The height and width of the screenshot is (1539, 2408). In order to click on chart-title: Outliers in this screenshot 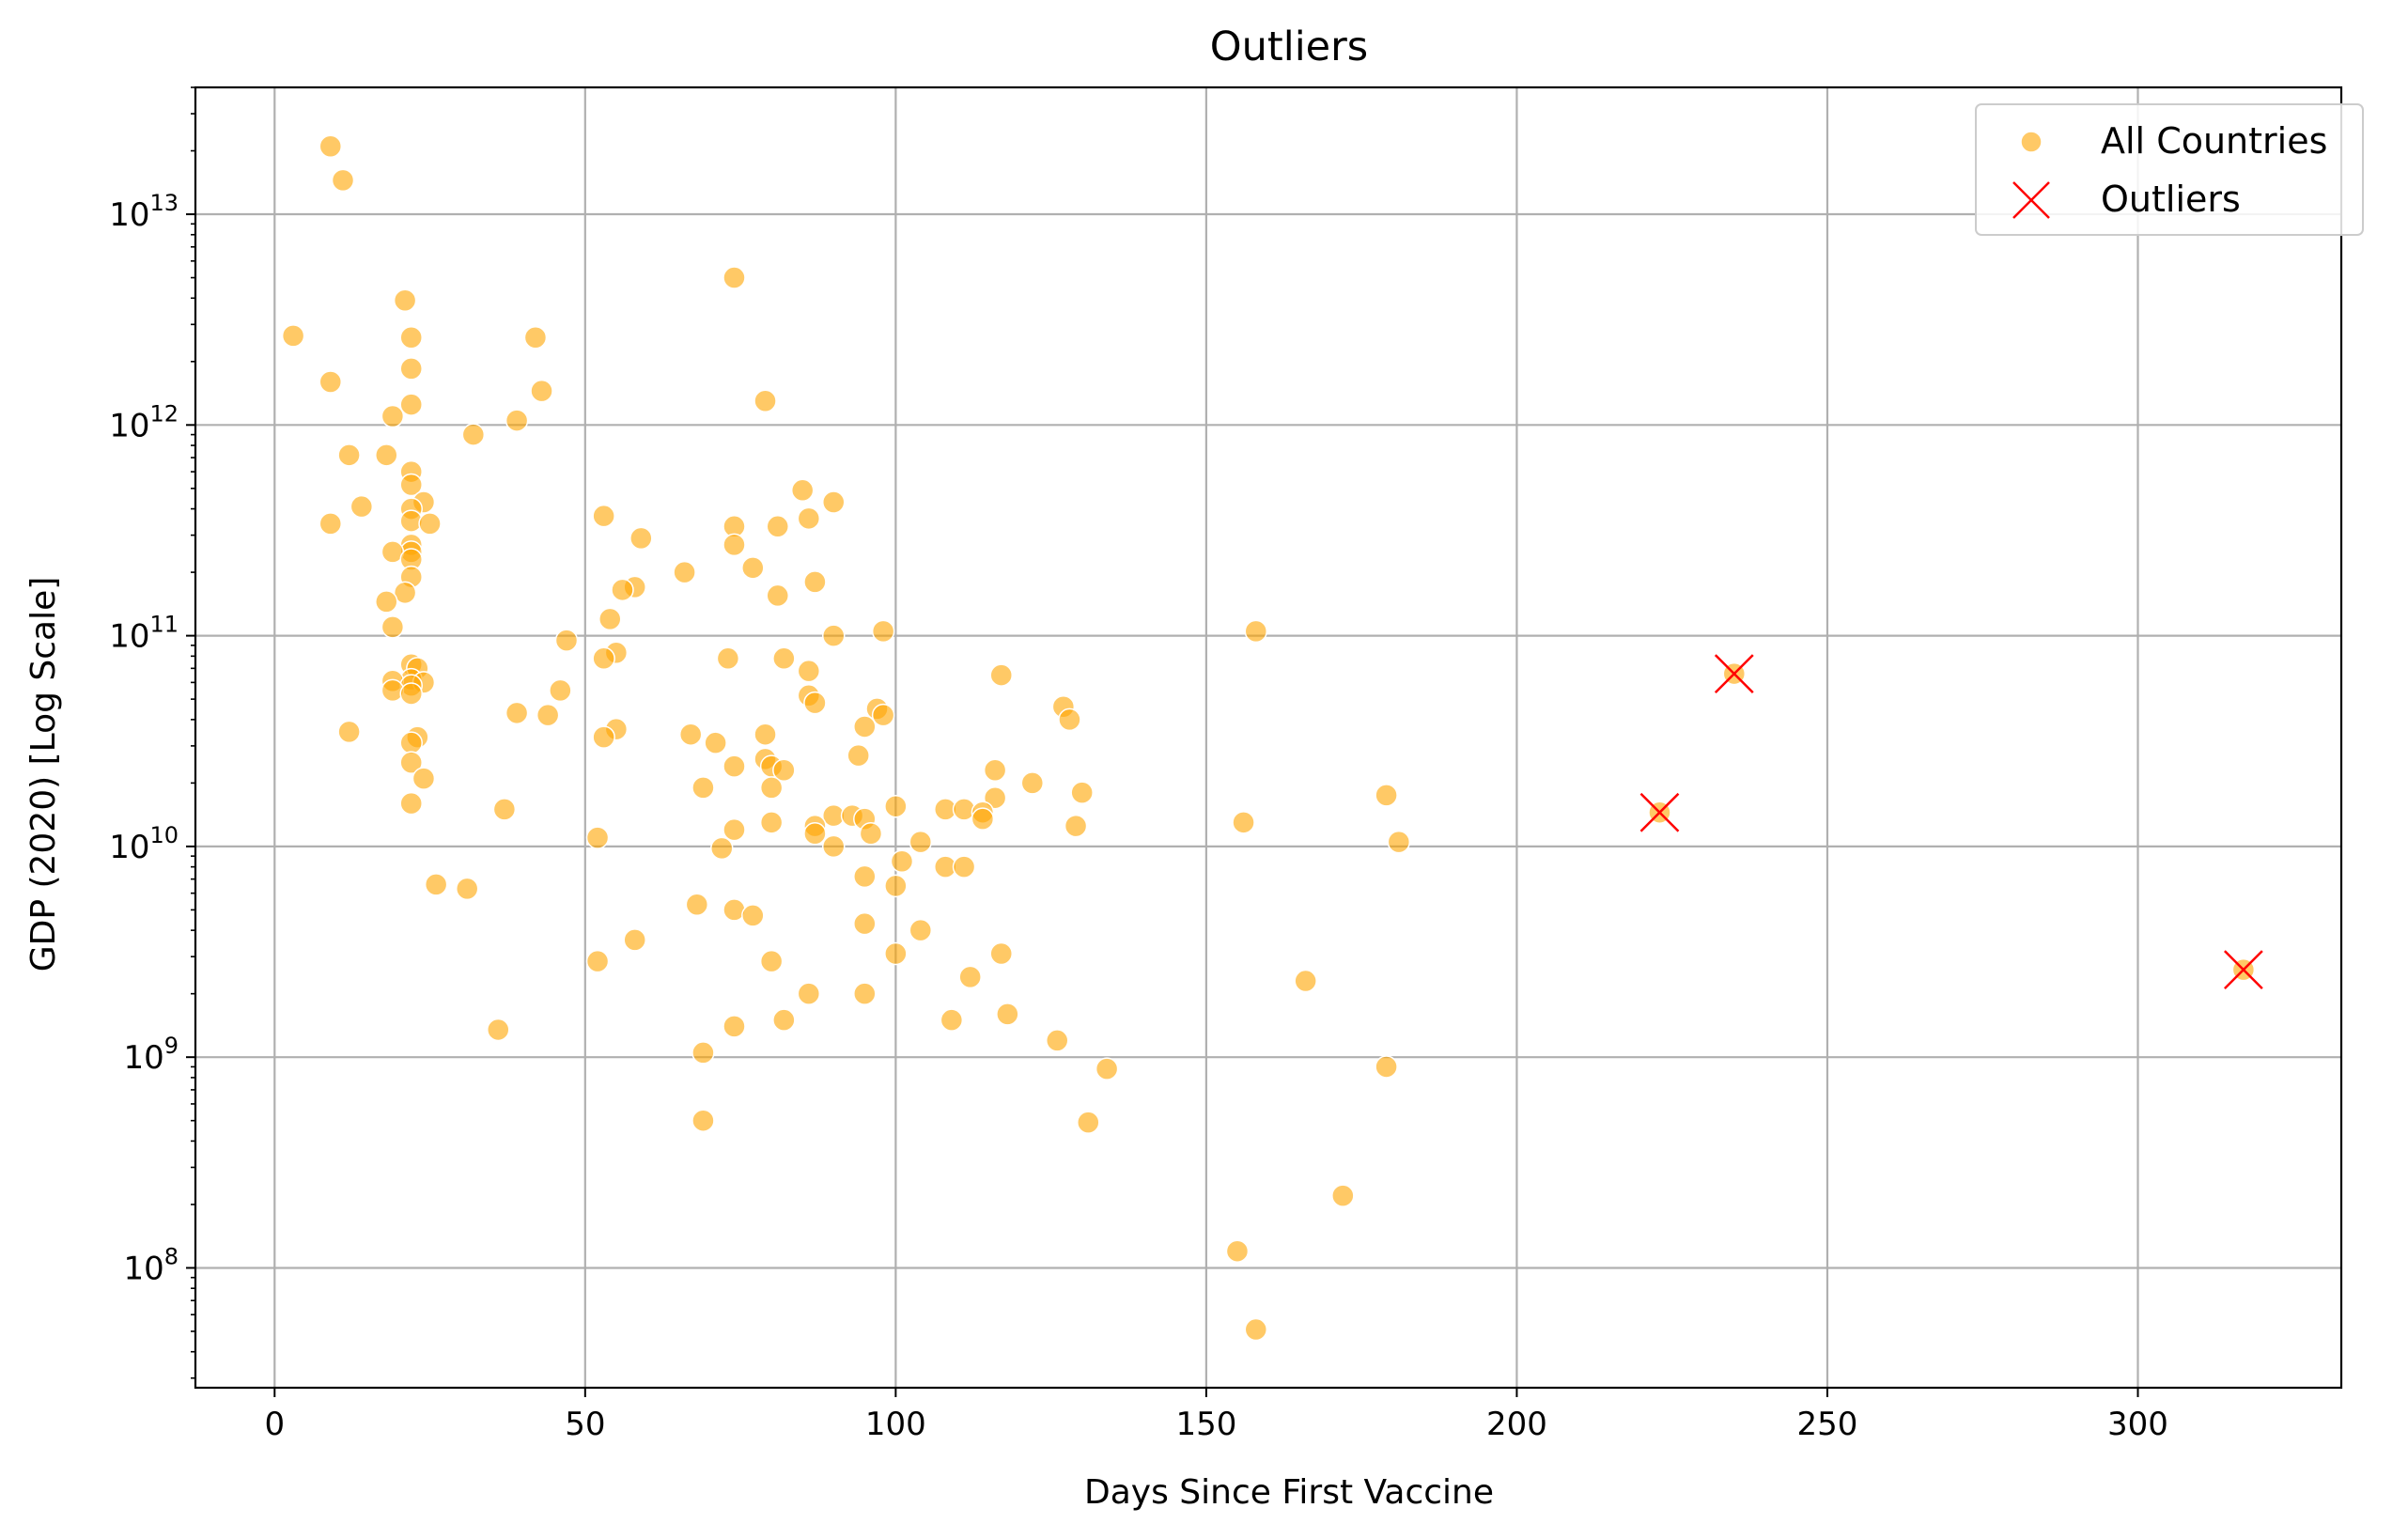, I will do `click(1289, 46)`.